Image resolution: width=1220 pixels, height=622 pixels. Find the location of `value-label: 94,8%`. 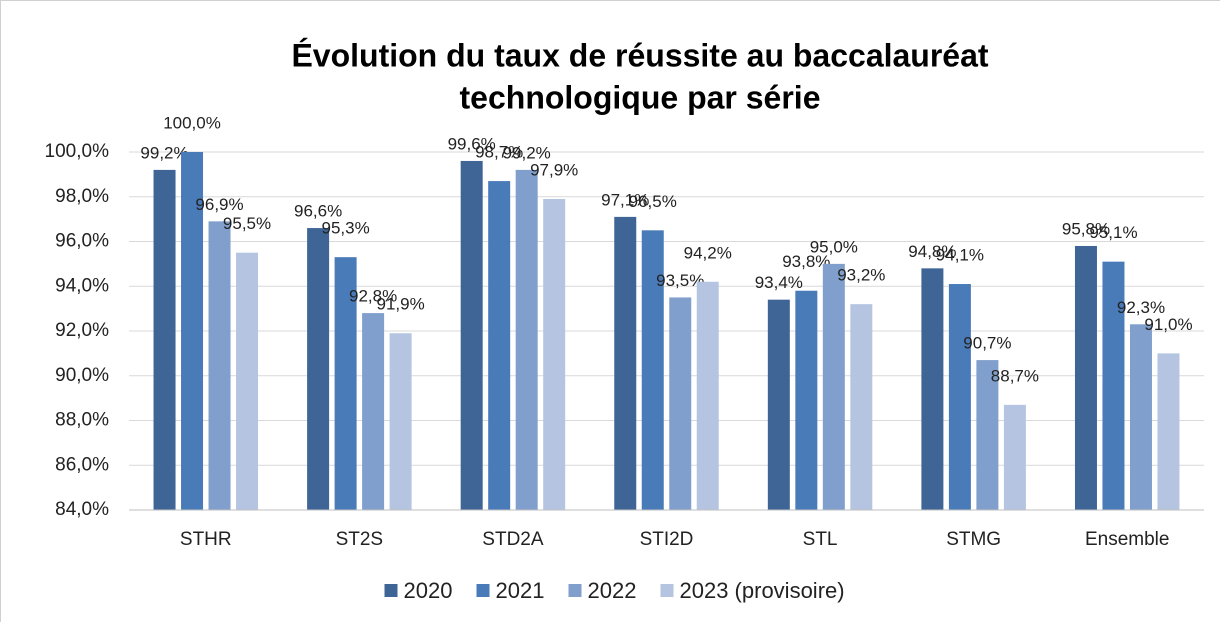

value-label: 94,8% is located at coordinates (932, 251).